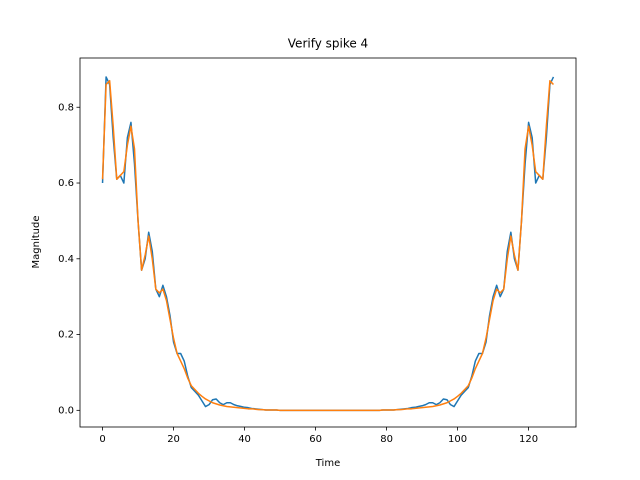  What do you see at coordinates (66, 107) in the screenshot?
I see `y-tick-label: 0.8` at bounding box center [66, 107].